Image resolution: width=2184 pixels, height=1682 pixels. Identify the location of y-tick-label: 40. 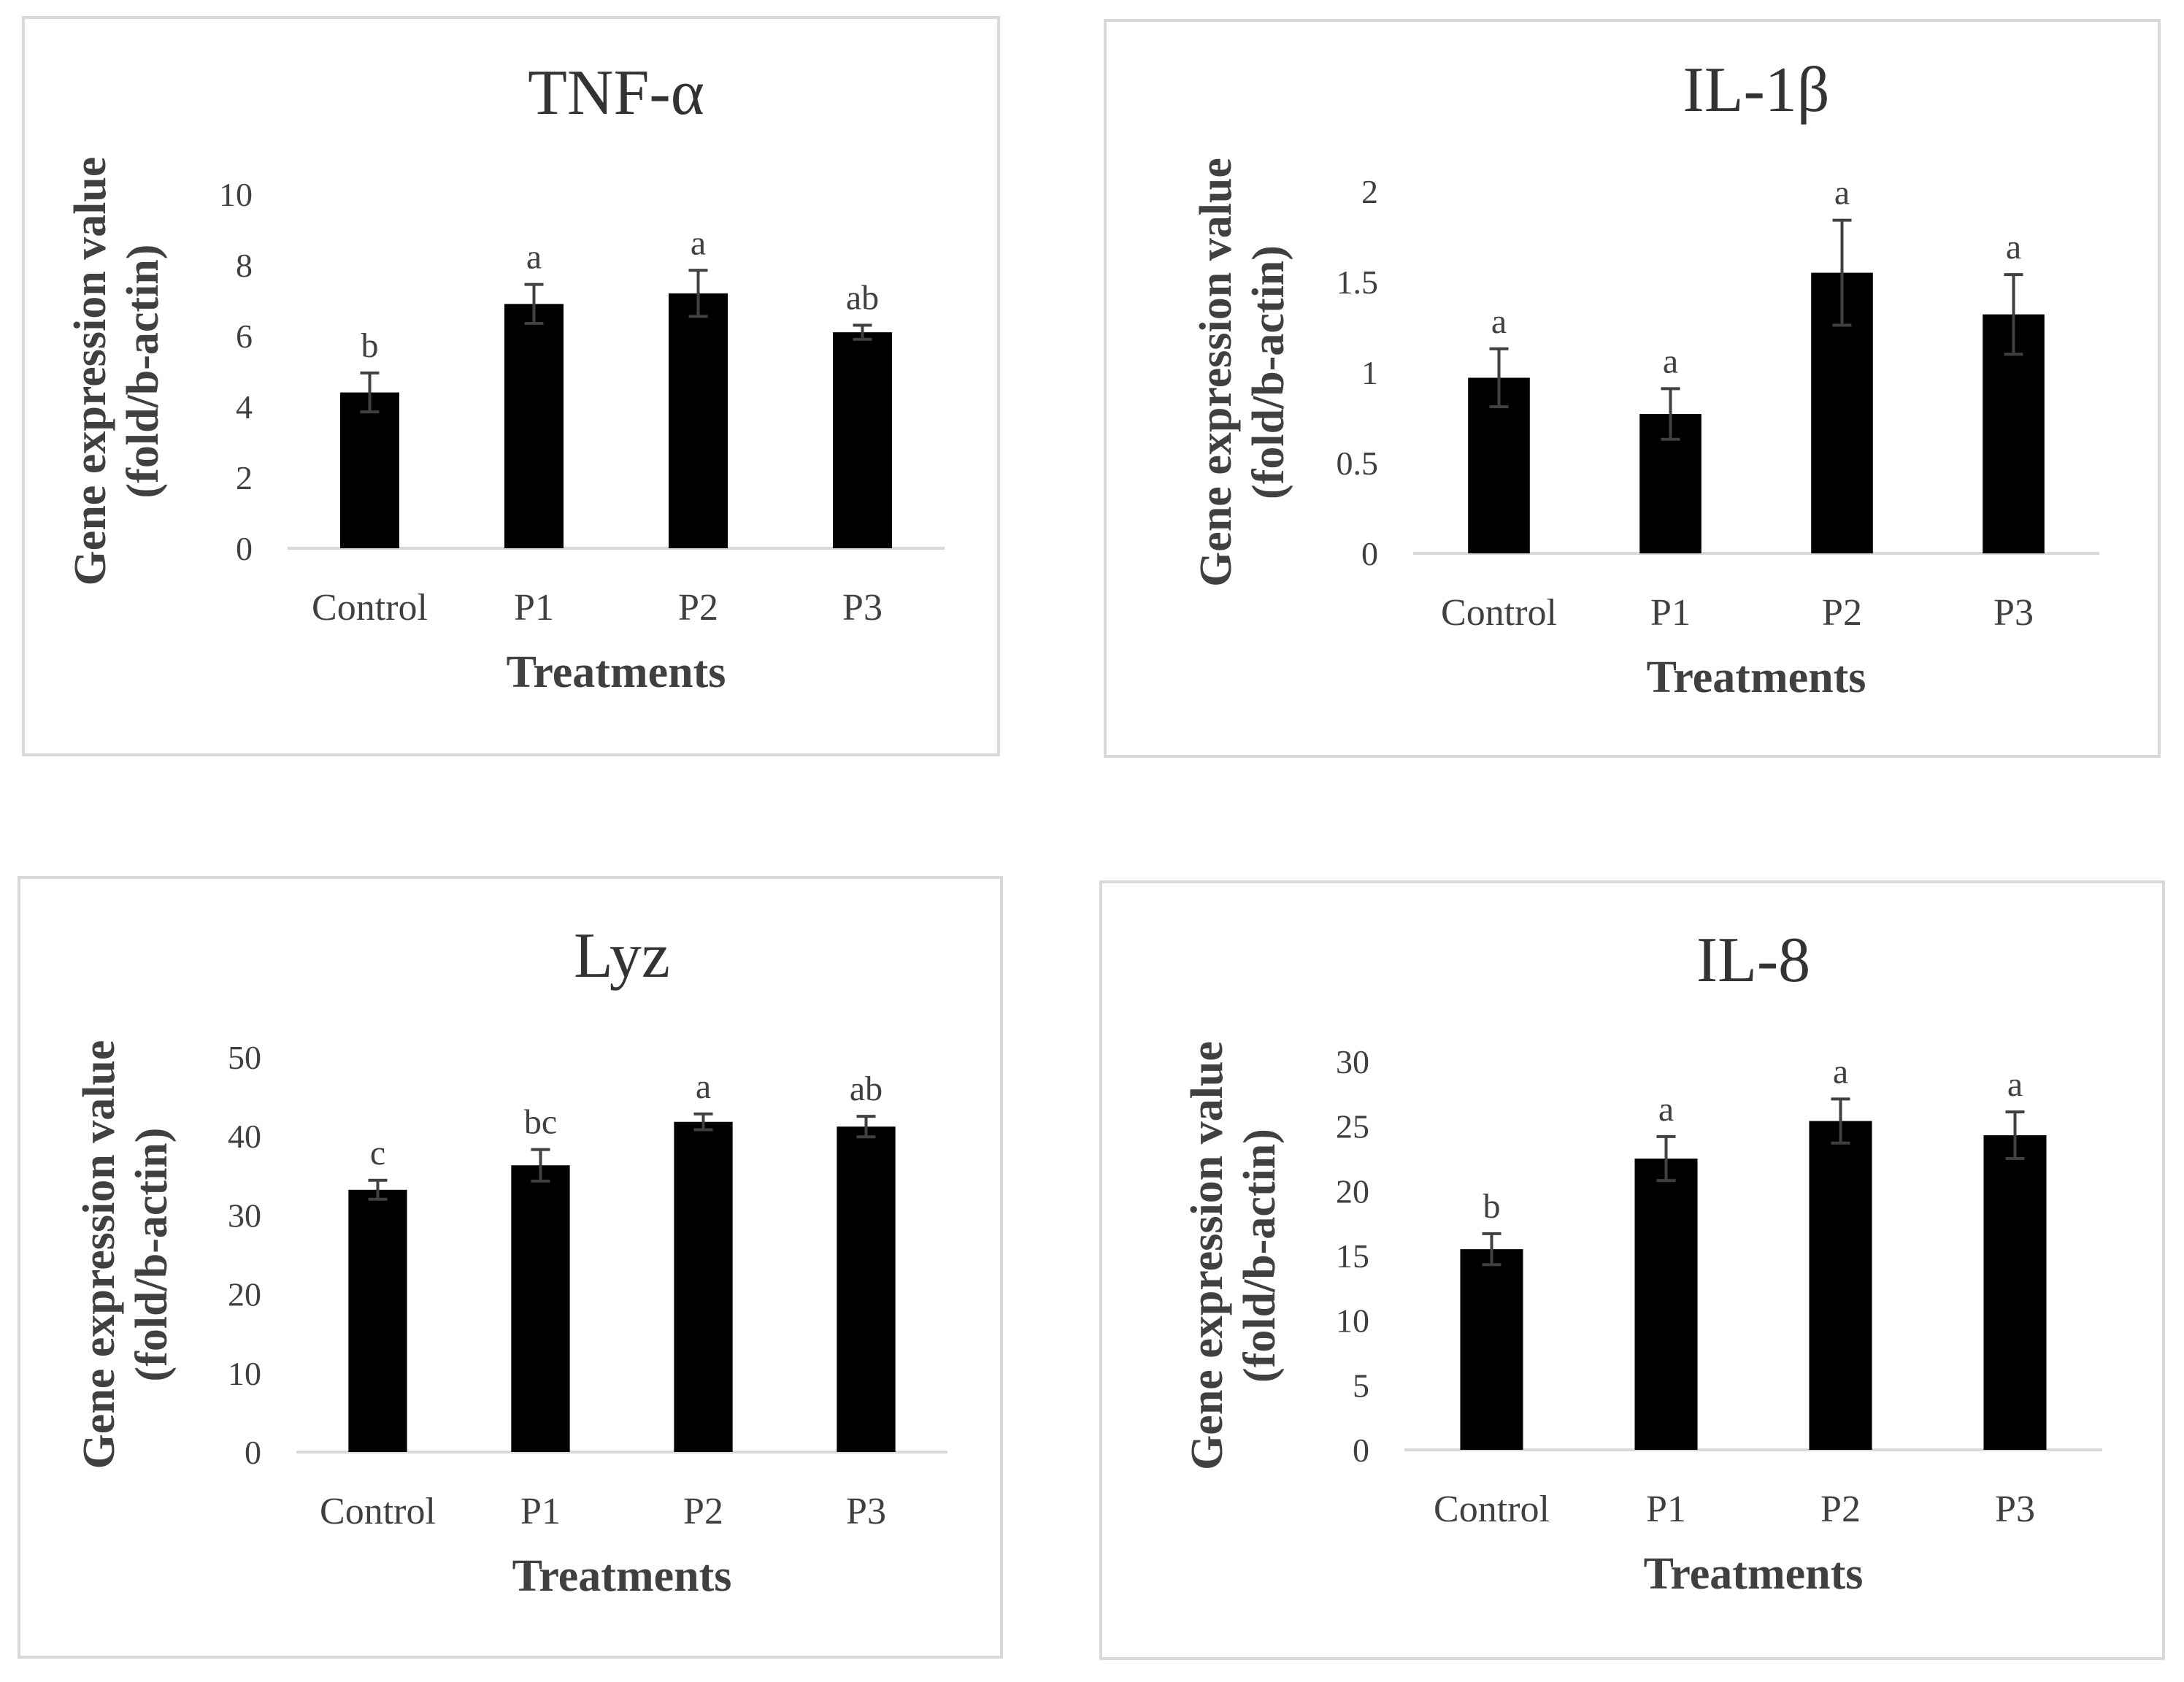
(245, 1136).